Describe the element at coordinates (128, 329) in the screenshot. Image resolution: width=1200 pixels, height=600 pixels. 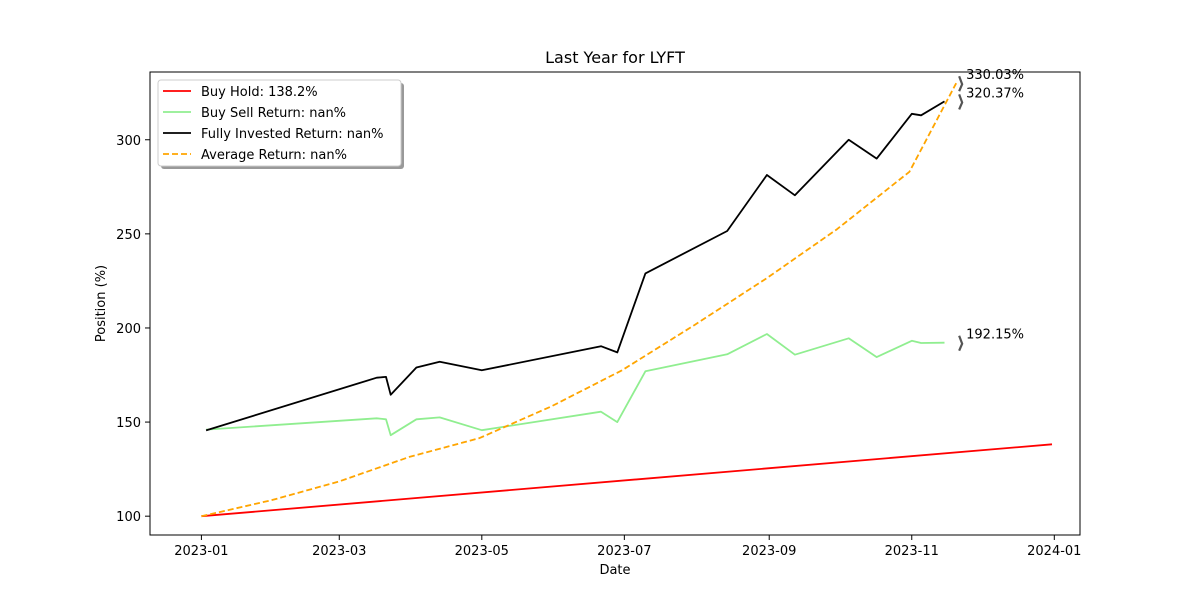
I see `y-tick-label: 200` at that location.